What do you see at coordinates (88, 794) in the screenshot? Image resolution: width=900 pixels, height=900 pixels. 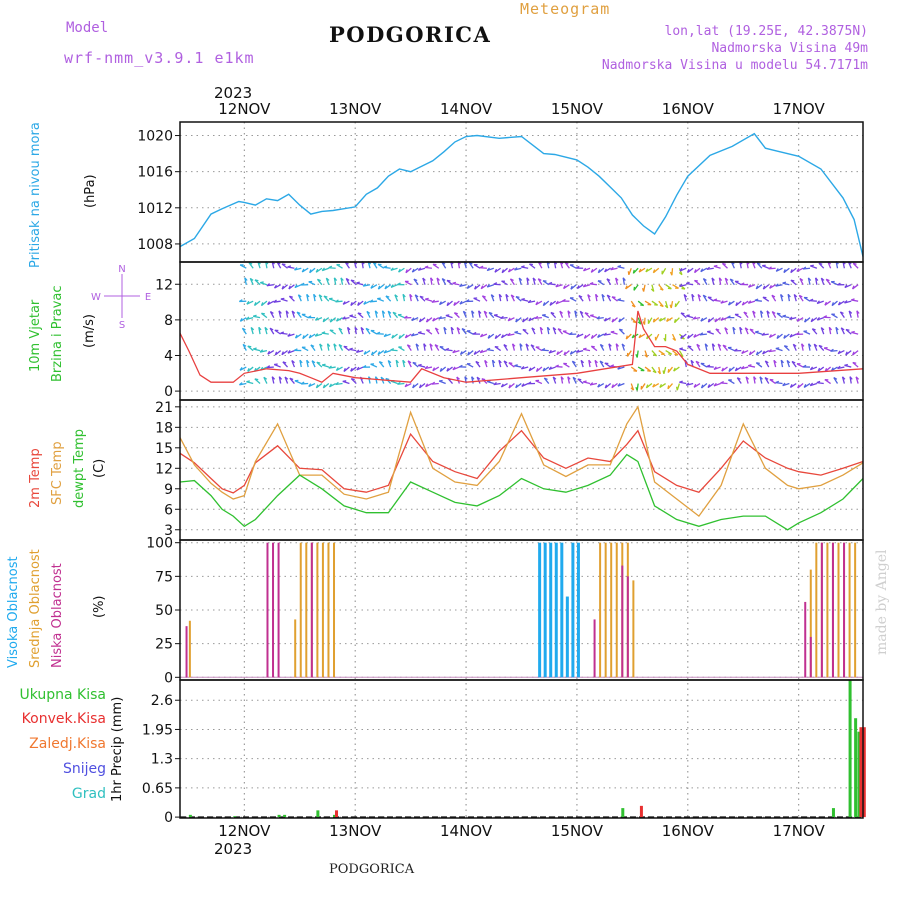 I see `precip-legend-grad: Grad` at bounding box center [88, 794].